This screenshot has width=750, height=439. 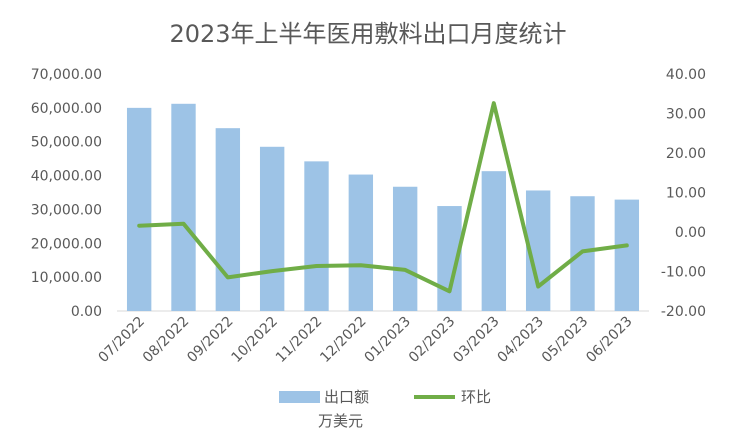 What do you see at coordinates (210, 340) in the screenshot?
I see `x-tick-label: 09/2022` at bounding box center [210, 340].